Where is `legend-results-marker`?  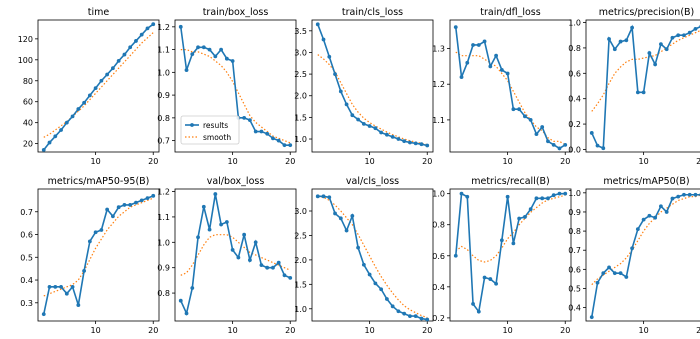
legend-results-marker is located at coordinates (192, 125).